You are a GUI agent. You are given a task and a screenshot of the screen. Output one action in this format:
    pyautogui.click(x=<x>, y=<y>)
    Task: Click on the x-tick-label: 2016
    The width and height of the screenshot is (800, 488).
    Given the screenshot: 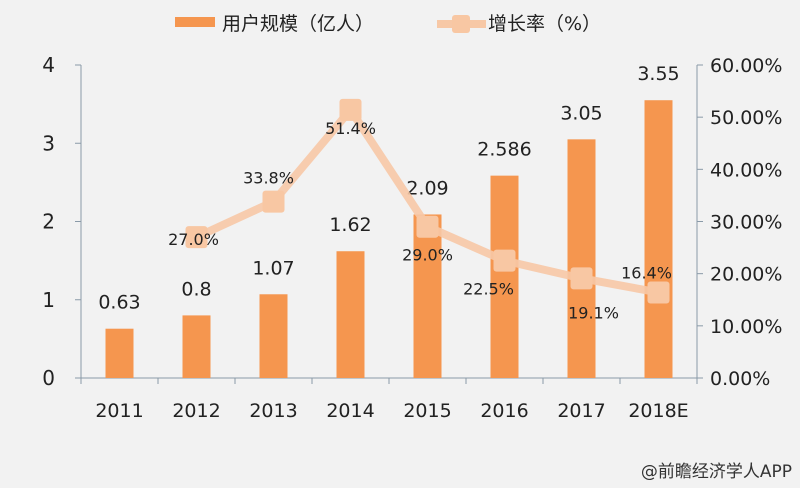 What is the action you would take?
    pyautogui.click(x=504, y=411)
    